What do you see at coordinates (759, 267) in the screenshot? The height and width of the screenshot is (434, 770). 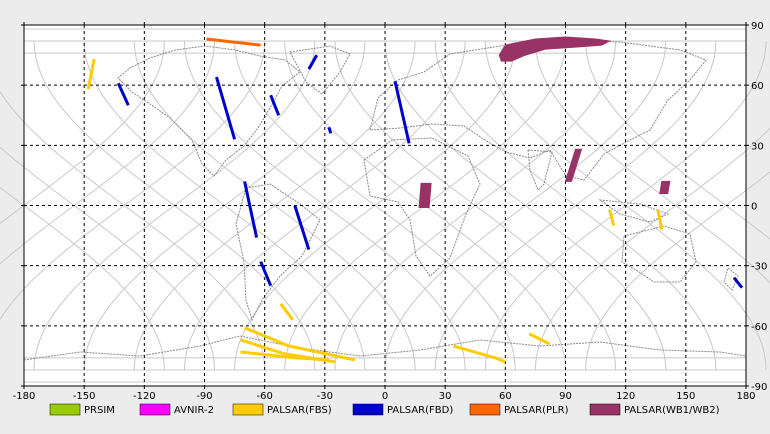 I see `y-tick-label: -30` at bounding box center [759, 267].